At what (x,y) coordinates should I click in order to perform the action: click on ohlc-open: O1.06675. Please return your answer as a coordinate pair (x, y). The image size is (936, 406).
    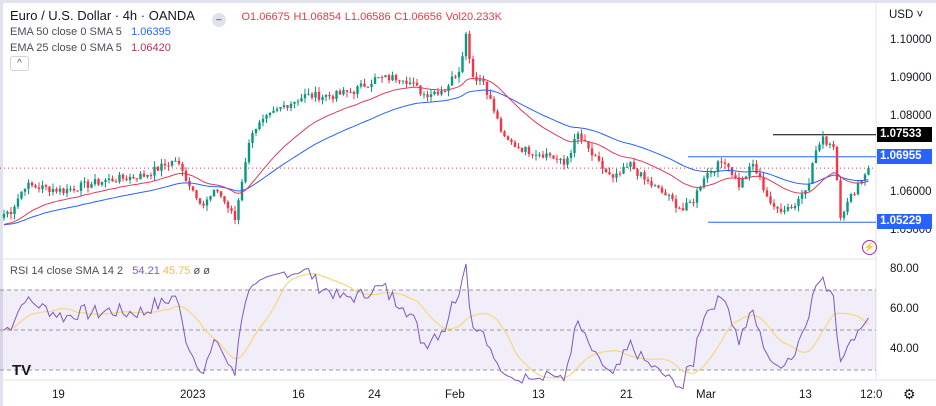
    Looking at the image, I should click on (265, 17).